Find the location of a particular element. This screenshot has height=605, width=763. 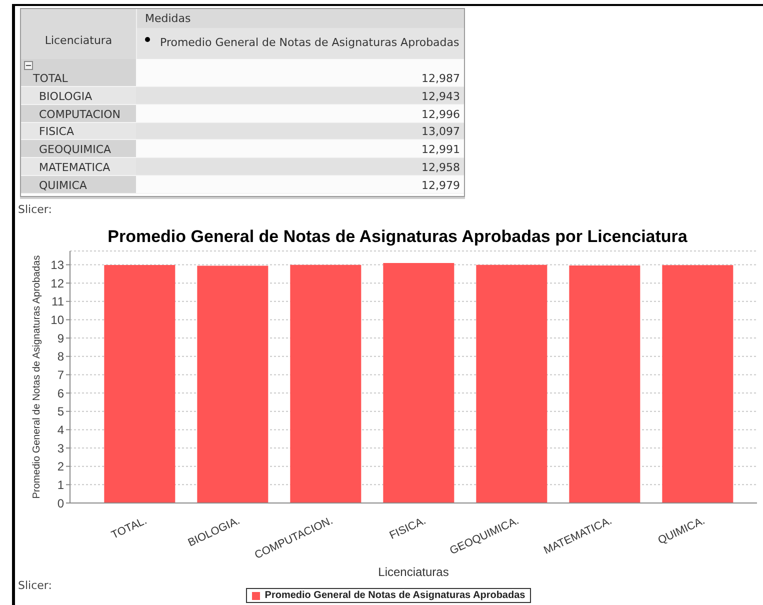

y-tick-label: 5 is located at coordinates (60, 411).